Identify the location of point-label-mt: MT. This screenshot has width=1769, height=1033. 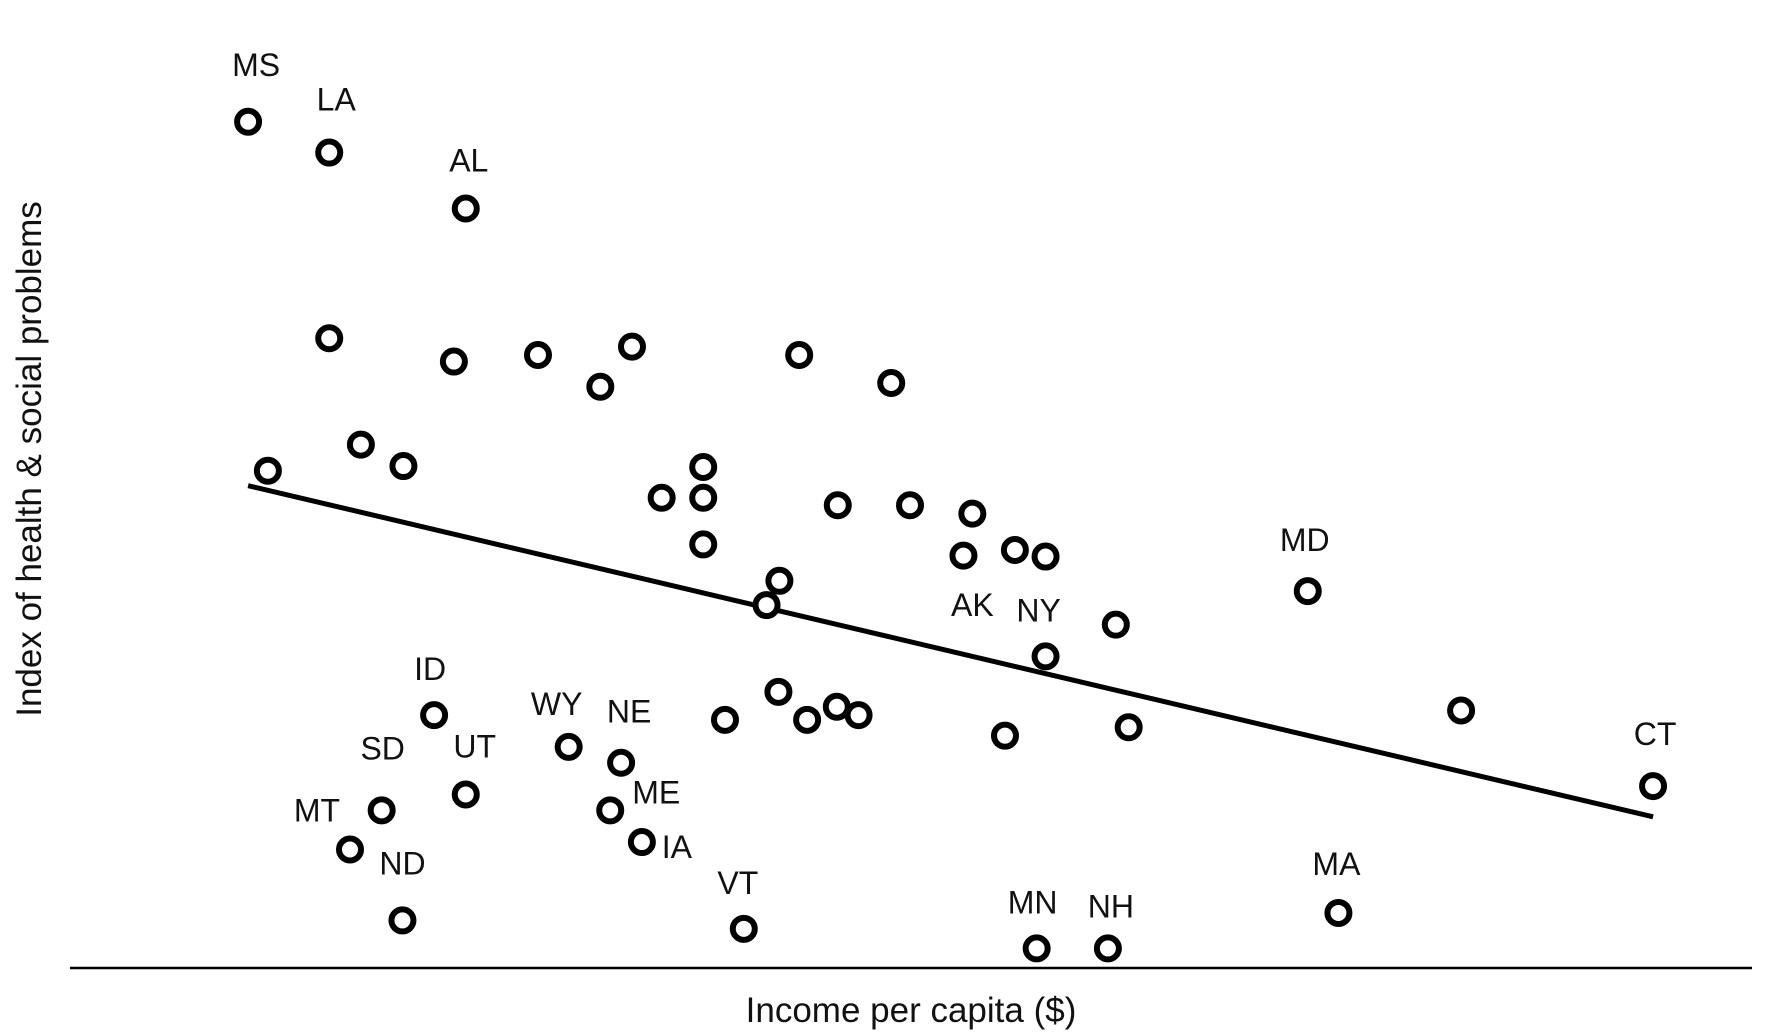
(317, 811).